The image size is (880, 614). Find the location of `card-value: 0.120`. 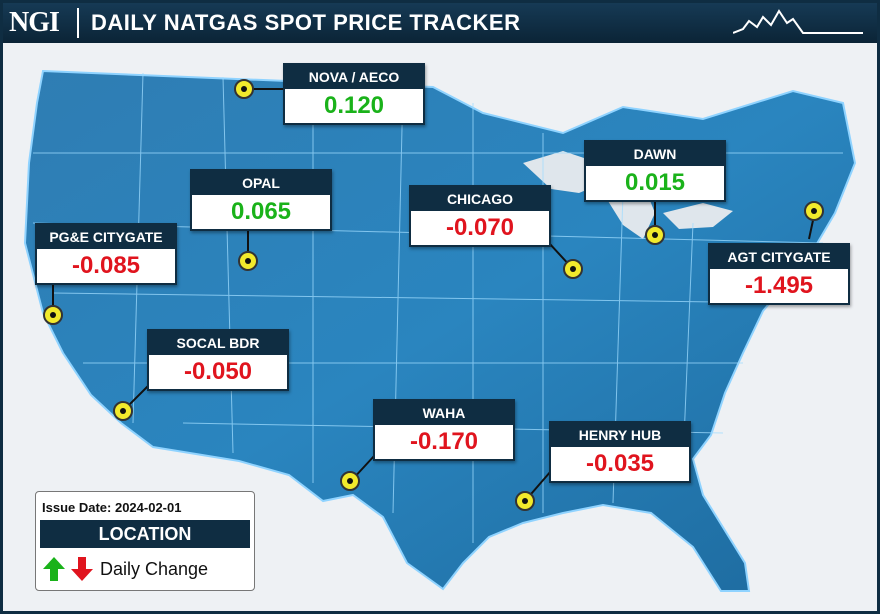

card-value: 0.120 is located at coordinates (354, 105).